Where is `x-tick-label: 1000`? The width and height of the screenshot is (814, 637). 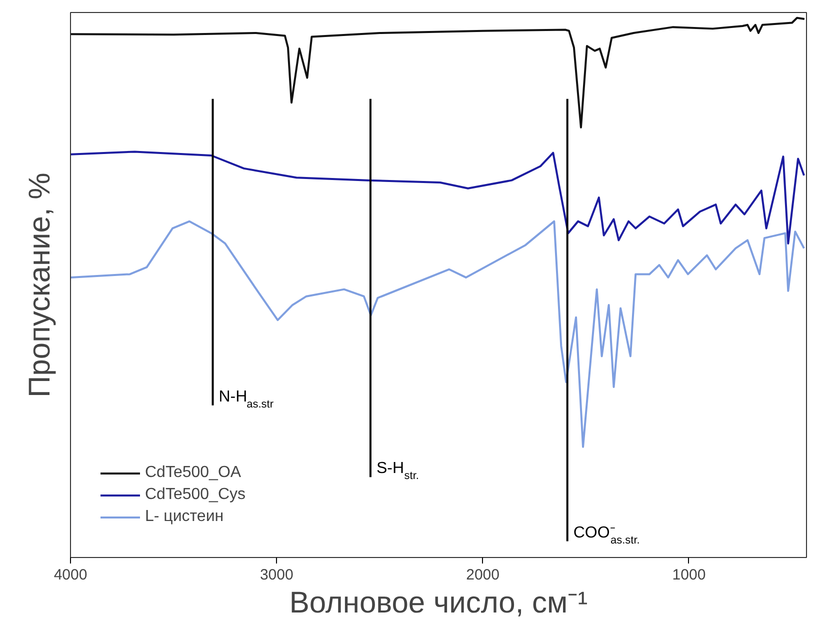 x-tick-label: 1000 is located at coordinates (689, 575).